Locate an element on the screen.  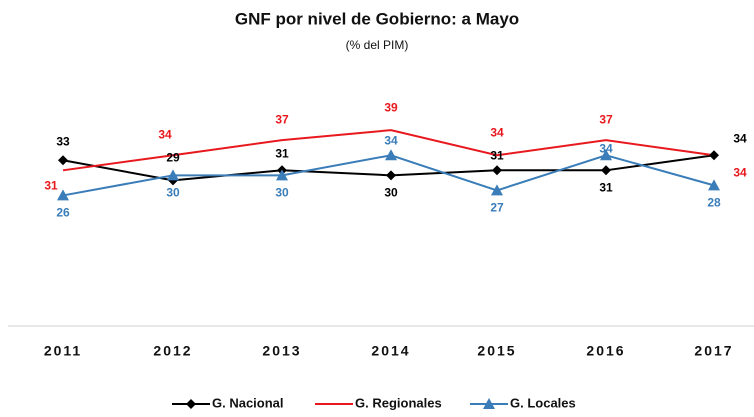
x-tick-label: 2016 is located at coordinates (605, 351).